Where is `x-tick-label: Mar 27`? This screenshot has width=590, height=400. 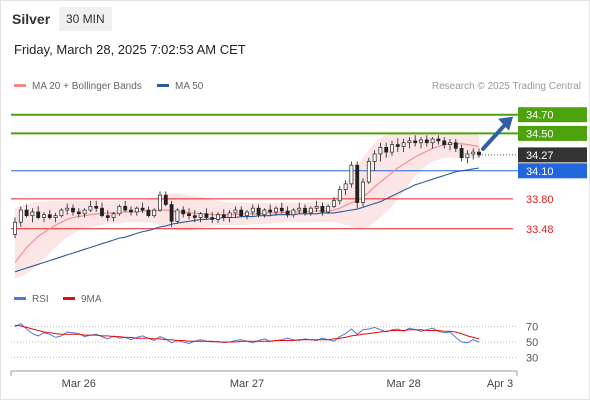
x-tick-label: Mar 27 is located at coordinates (247, 384).